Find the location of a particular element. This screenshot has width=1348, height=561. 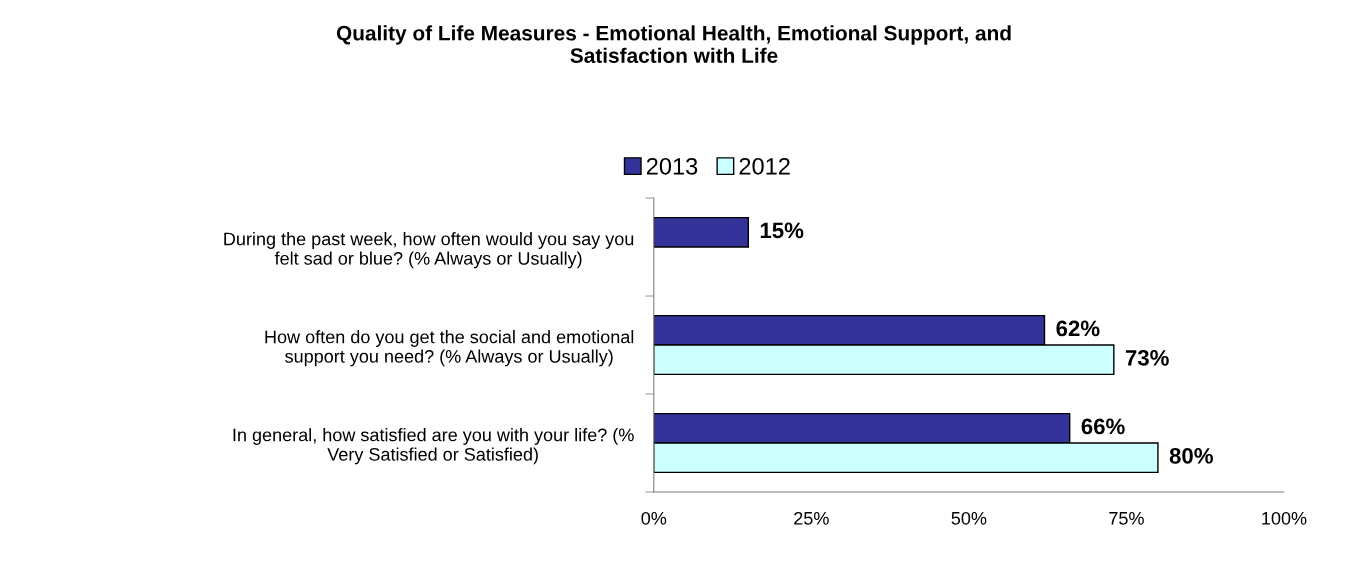

y-tick-label: How often do you get the social and emotional support you need? (% Always or Usually) is located at coordinates (449, 348).